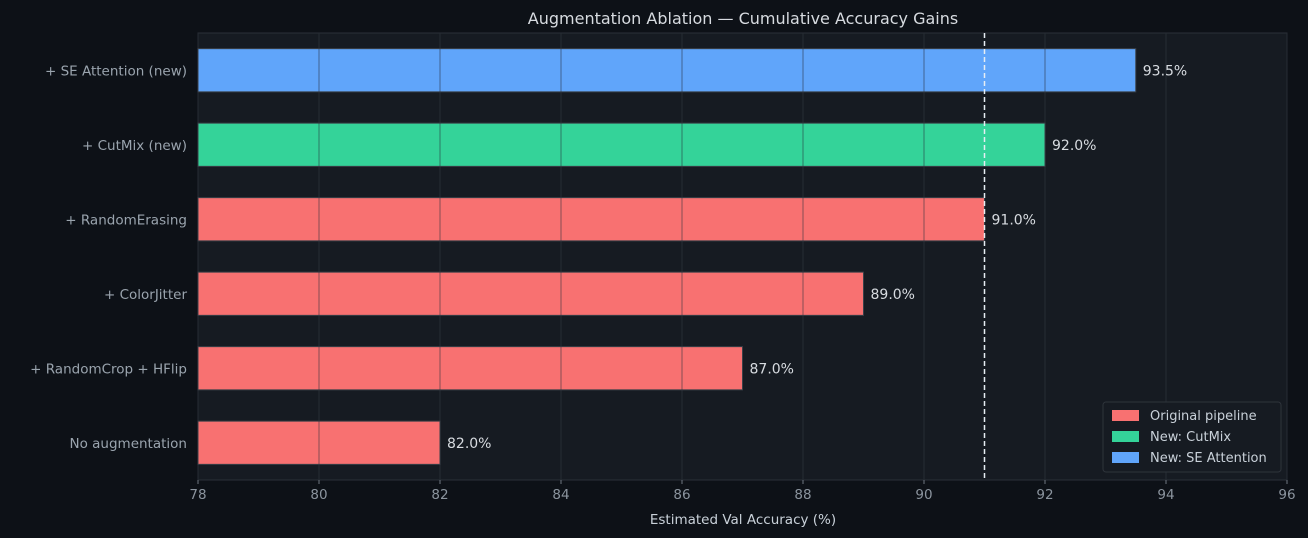 The width and height of the screenshot is (1308, 538). I want to click on x-tick-label: 86, so click(681, 495).